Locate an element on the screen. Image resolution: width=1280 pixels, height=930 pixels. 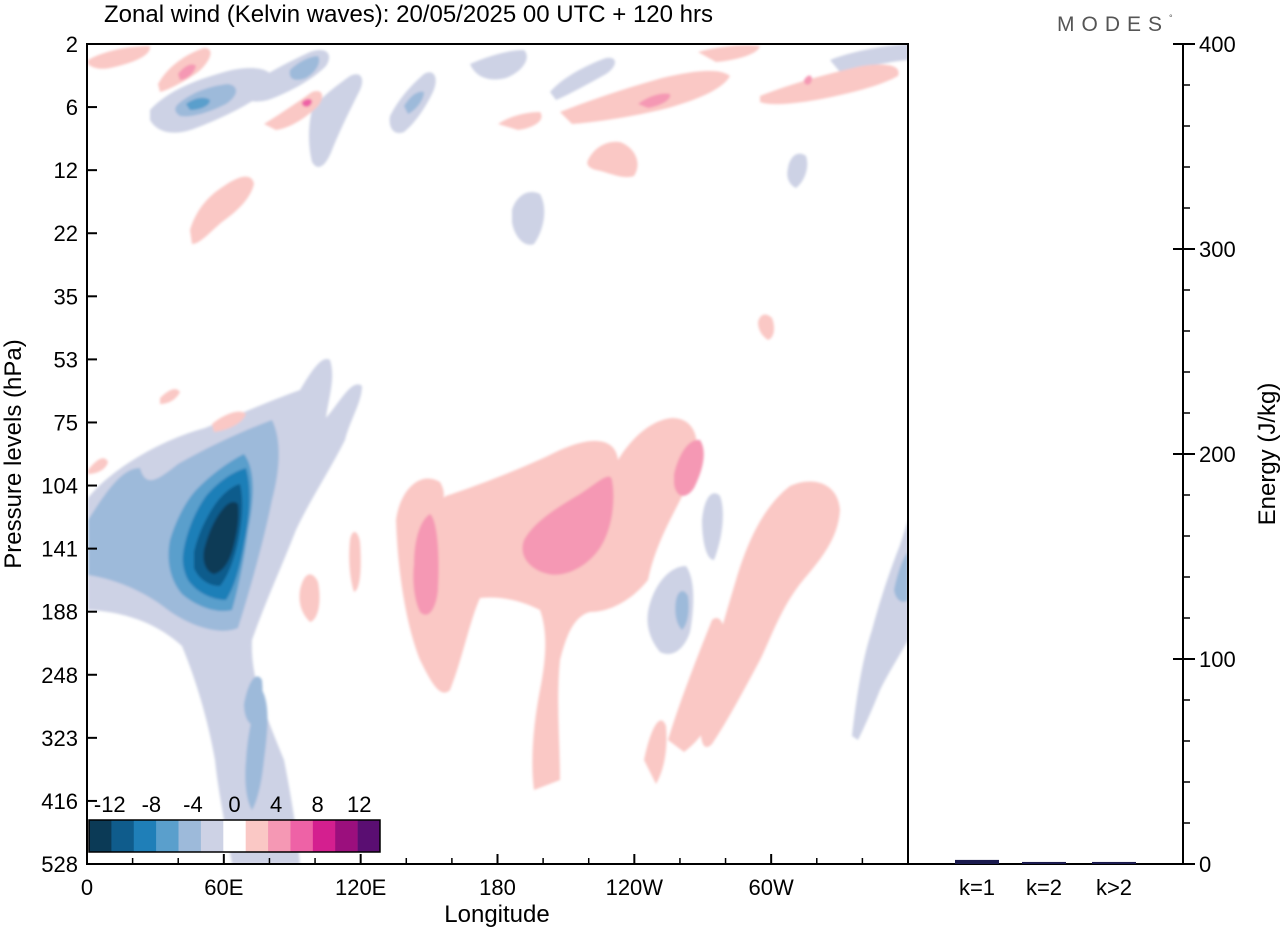
contour-negative-strat-c is located at coordinates (198, 103).